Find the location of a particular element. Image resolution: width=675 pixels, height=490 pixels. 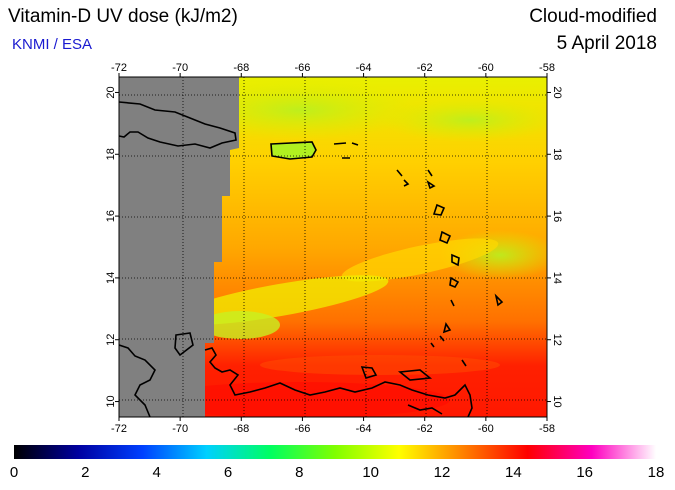

lon-tick-label-top: -62 is located at coordinates (425, 68).